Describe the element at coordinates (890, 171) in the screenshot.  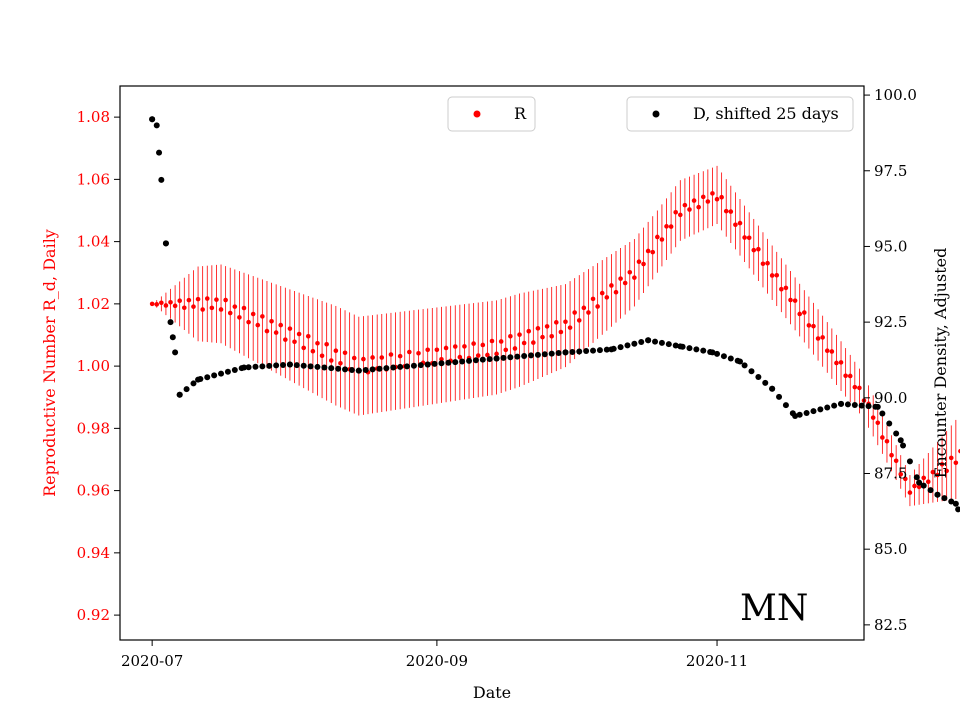
I see `tick-label: 97.5` at that location.